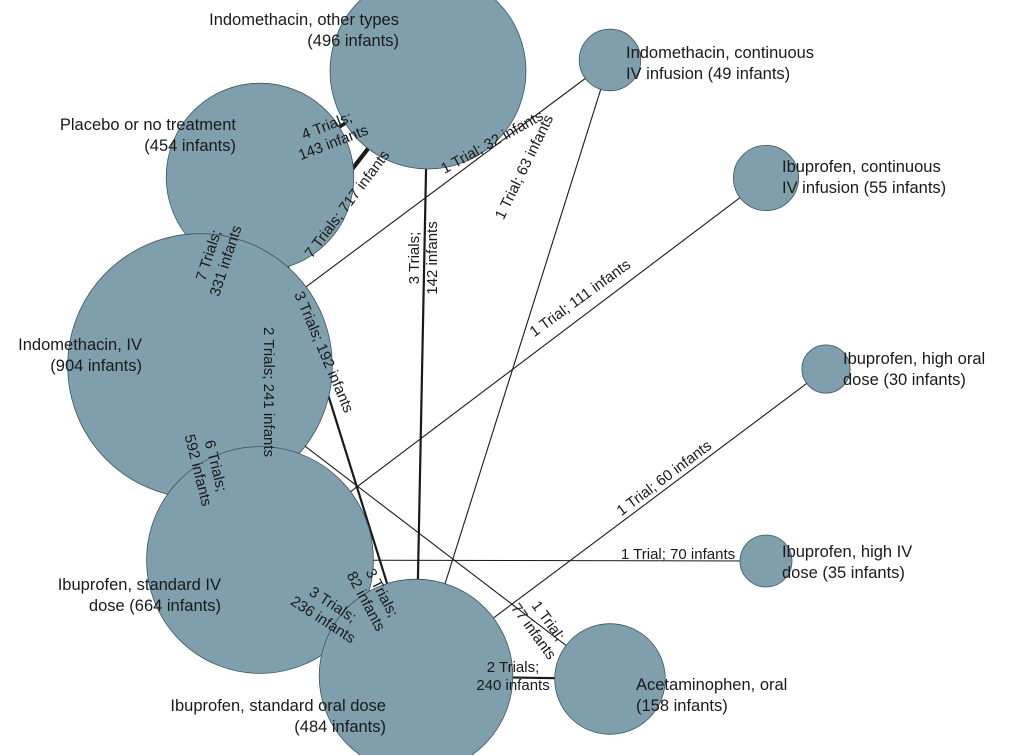 The image size is (1012, 755). What do you see at coordinates (96, 366) in the screenshot?
I see `node-label-line: (904 infants)` at bounding box center [96, 366].